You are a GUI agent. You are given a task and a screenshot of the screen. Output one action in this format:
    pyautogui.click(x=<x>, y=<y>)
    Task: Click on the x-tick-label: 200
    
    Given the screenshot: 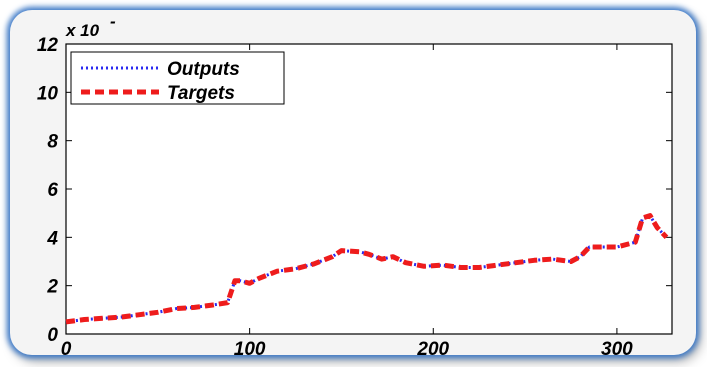 What is the action you would take?
    pyautogui.click(x=432, y=349)
    